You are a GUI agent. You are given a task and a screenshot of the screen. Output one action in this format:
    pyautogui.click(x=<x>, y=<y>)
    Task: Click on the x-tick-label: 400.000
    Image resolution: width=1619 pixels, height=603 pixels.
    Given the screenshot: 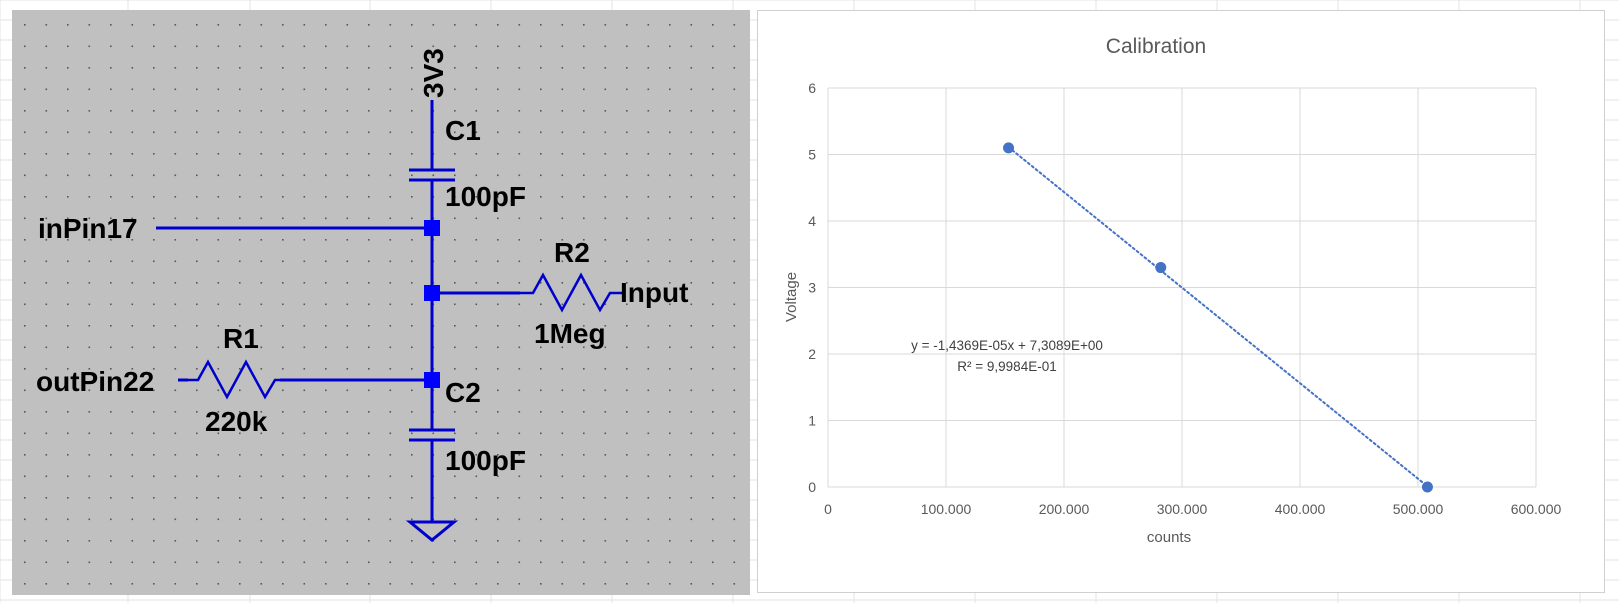 What is the action you would take?
    pyautogui.click(x=1300, y=509)
    